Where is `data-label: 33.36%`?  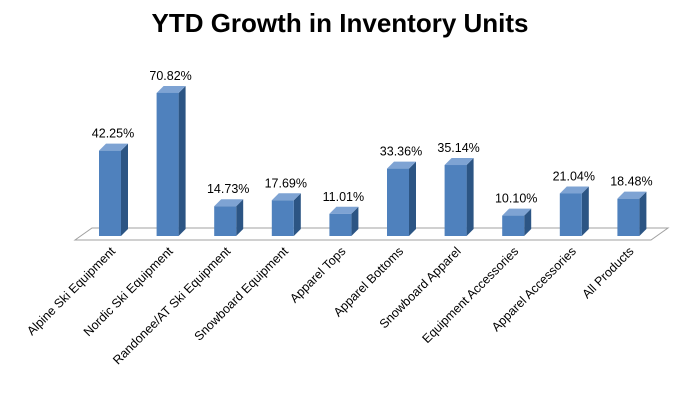 data-label: 33.36% is located at coordinates (401, 152).